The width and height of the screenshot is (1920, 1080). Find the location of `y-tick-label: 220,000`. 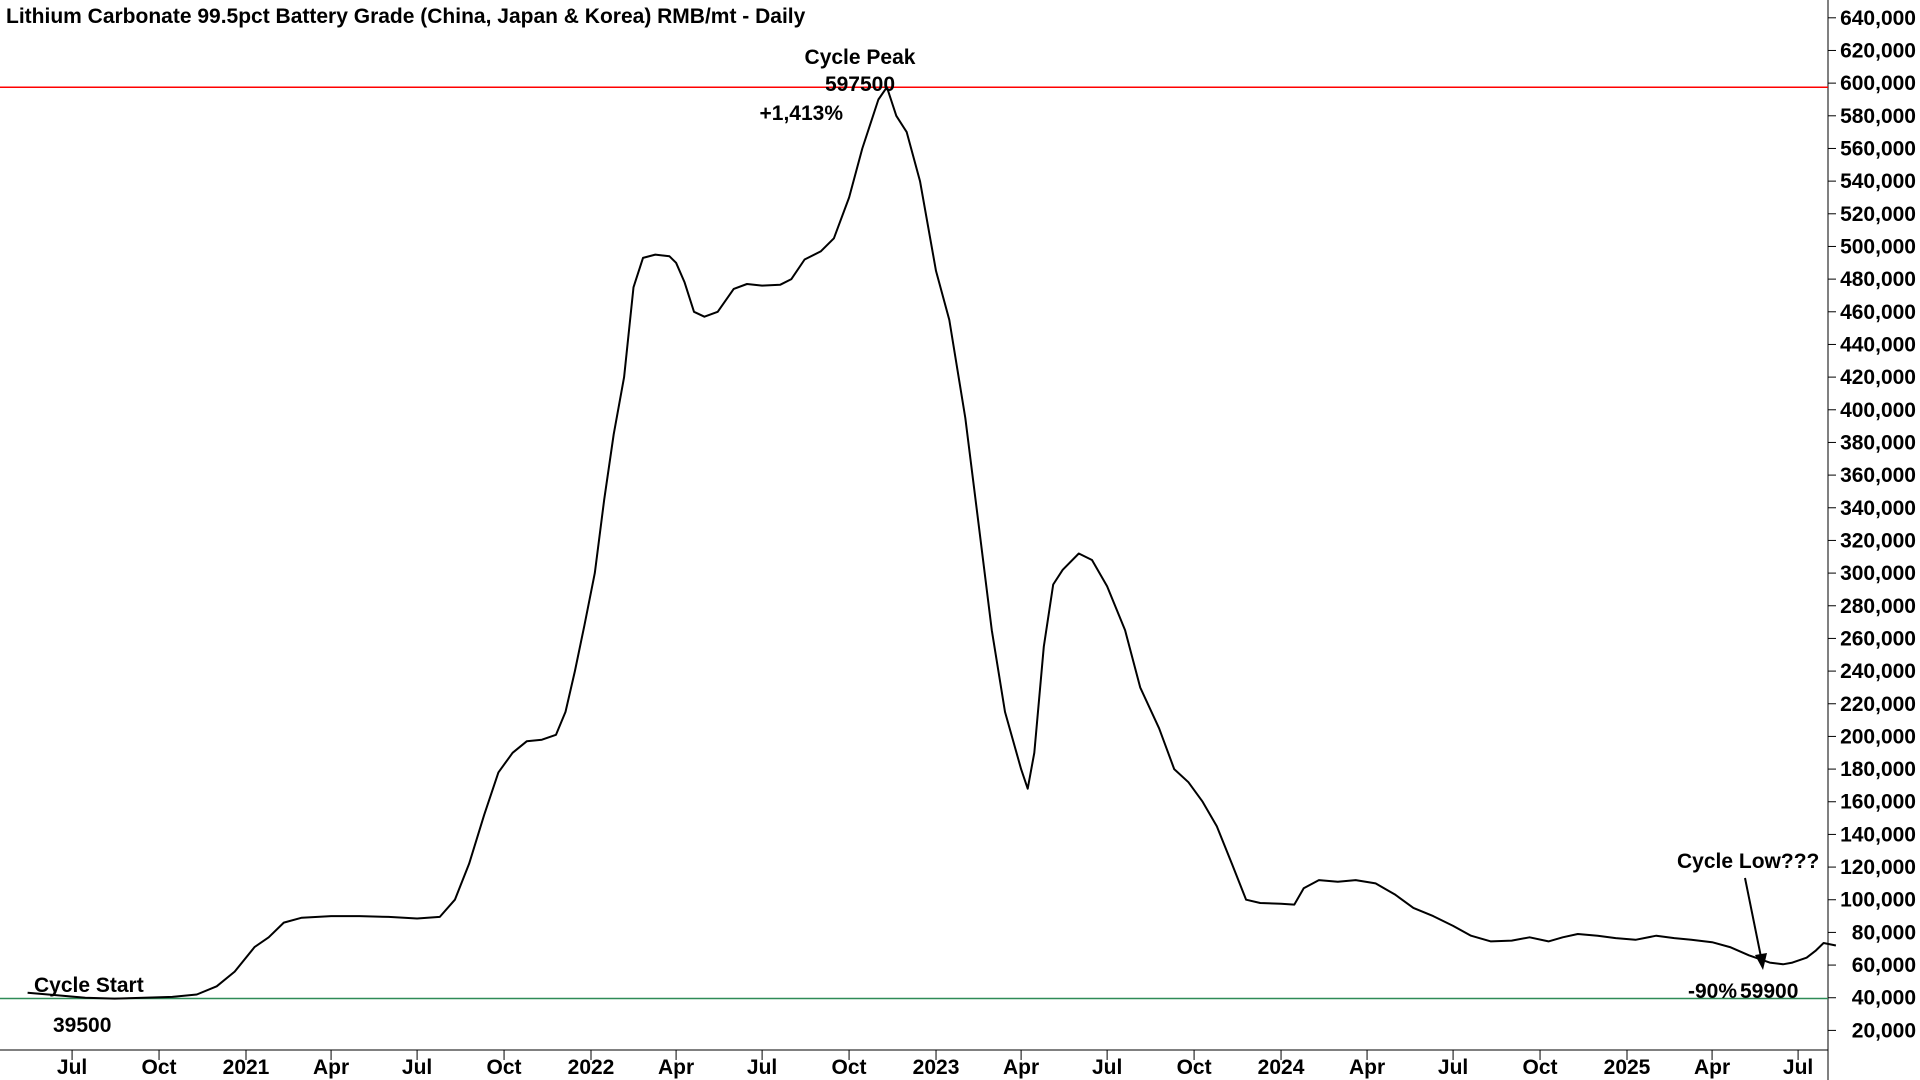

y-tick-label: 220,000 is located at coordinates (1878, 704).